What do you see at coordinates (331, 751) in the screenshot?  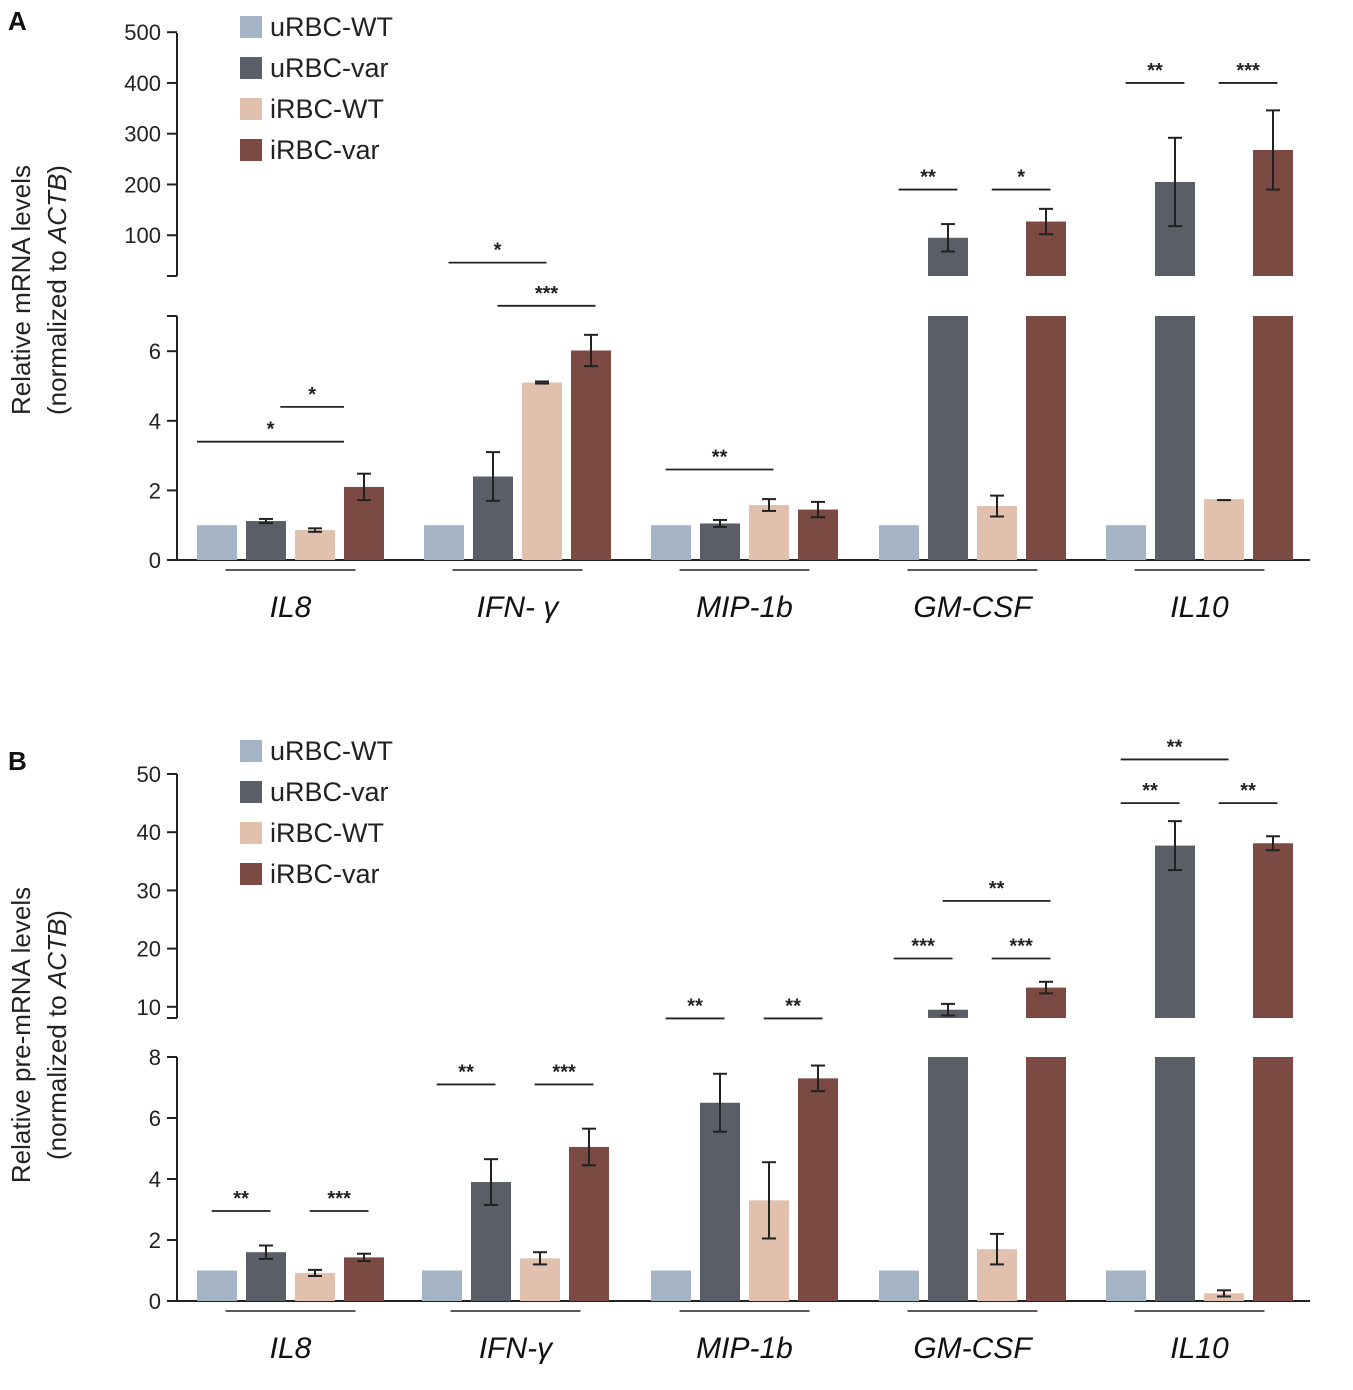 I see `legend-label-uRBC-WT: uRBC-WT` at bounding box center [331, 751].